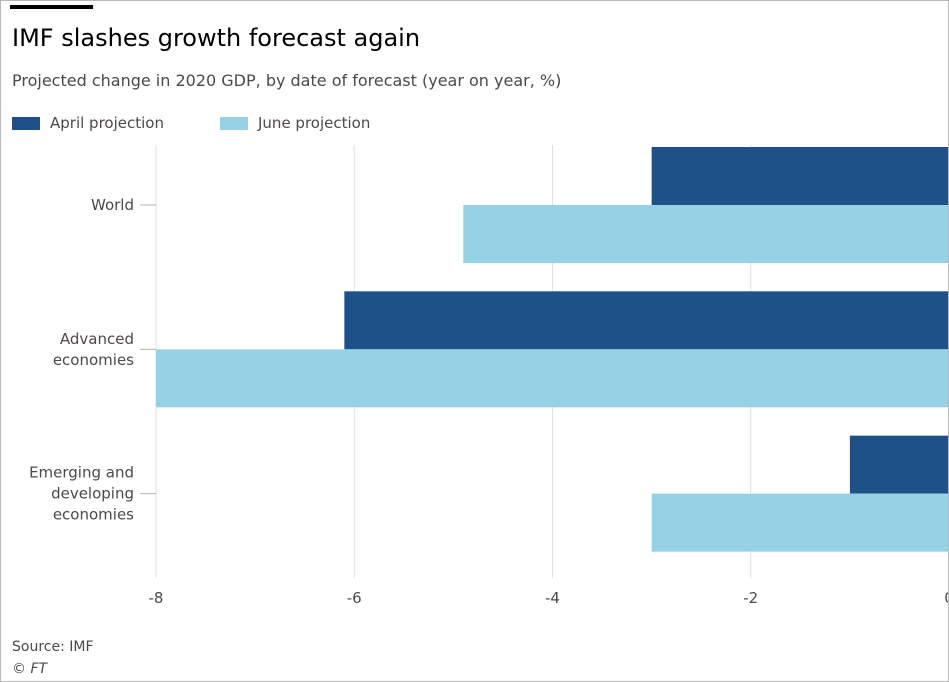 Image resolution: width=949 pixels, height=682 pixels. I want to click on legend-swatch-april, so click(26, 123).